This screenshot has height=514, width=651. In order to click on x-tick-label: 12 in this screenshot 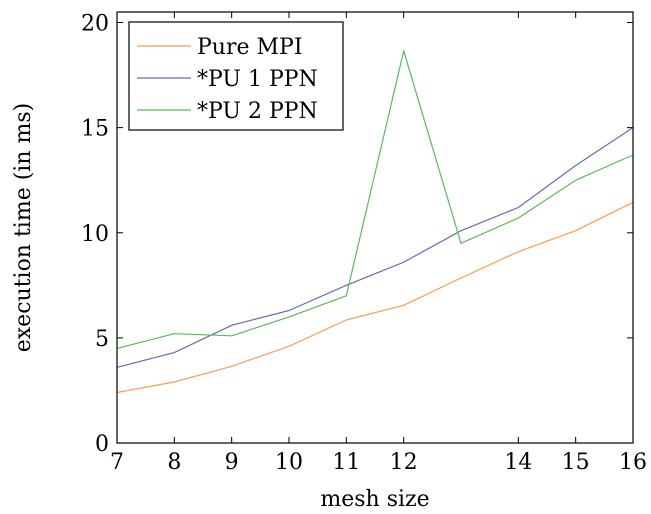, I will do `click(404, 462)`.